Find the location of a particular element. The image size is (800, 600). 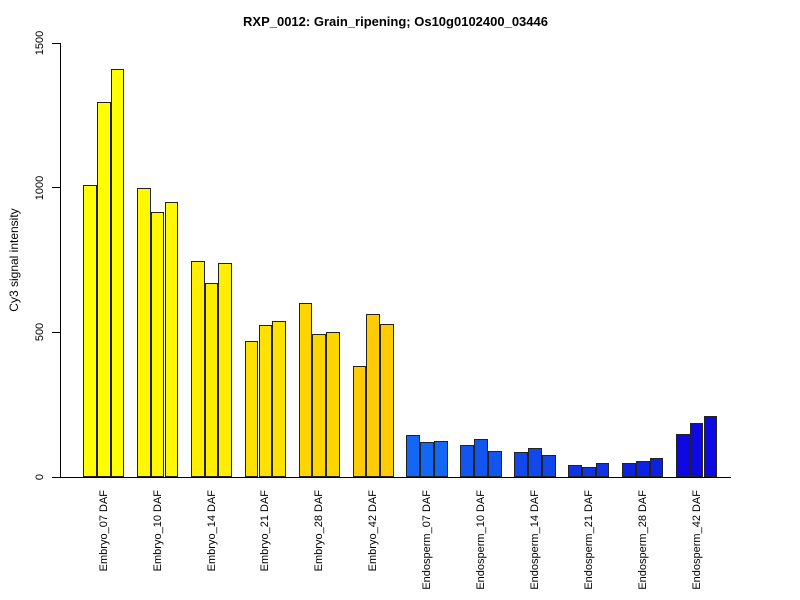

y-axis-tick-label: 0 is located at coordinates (40, 477).